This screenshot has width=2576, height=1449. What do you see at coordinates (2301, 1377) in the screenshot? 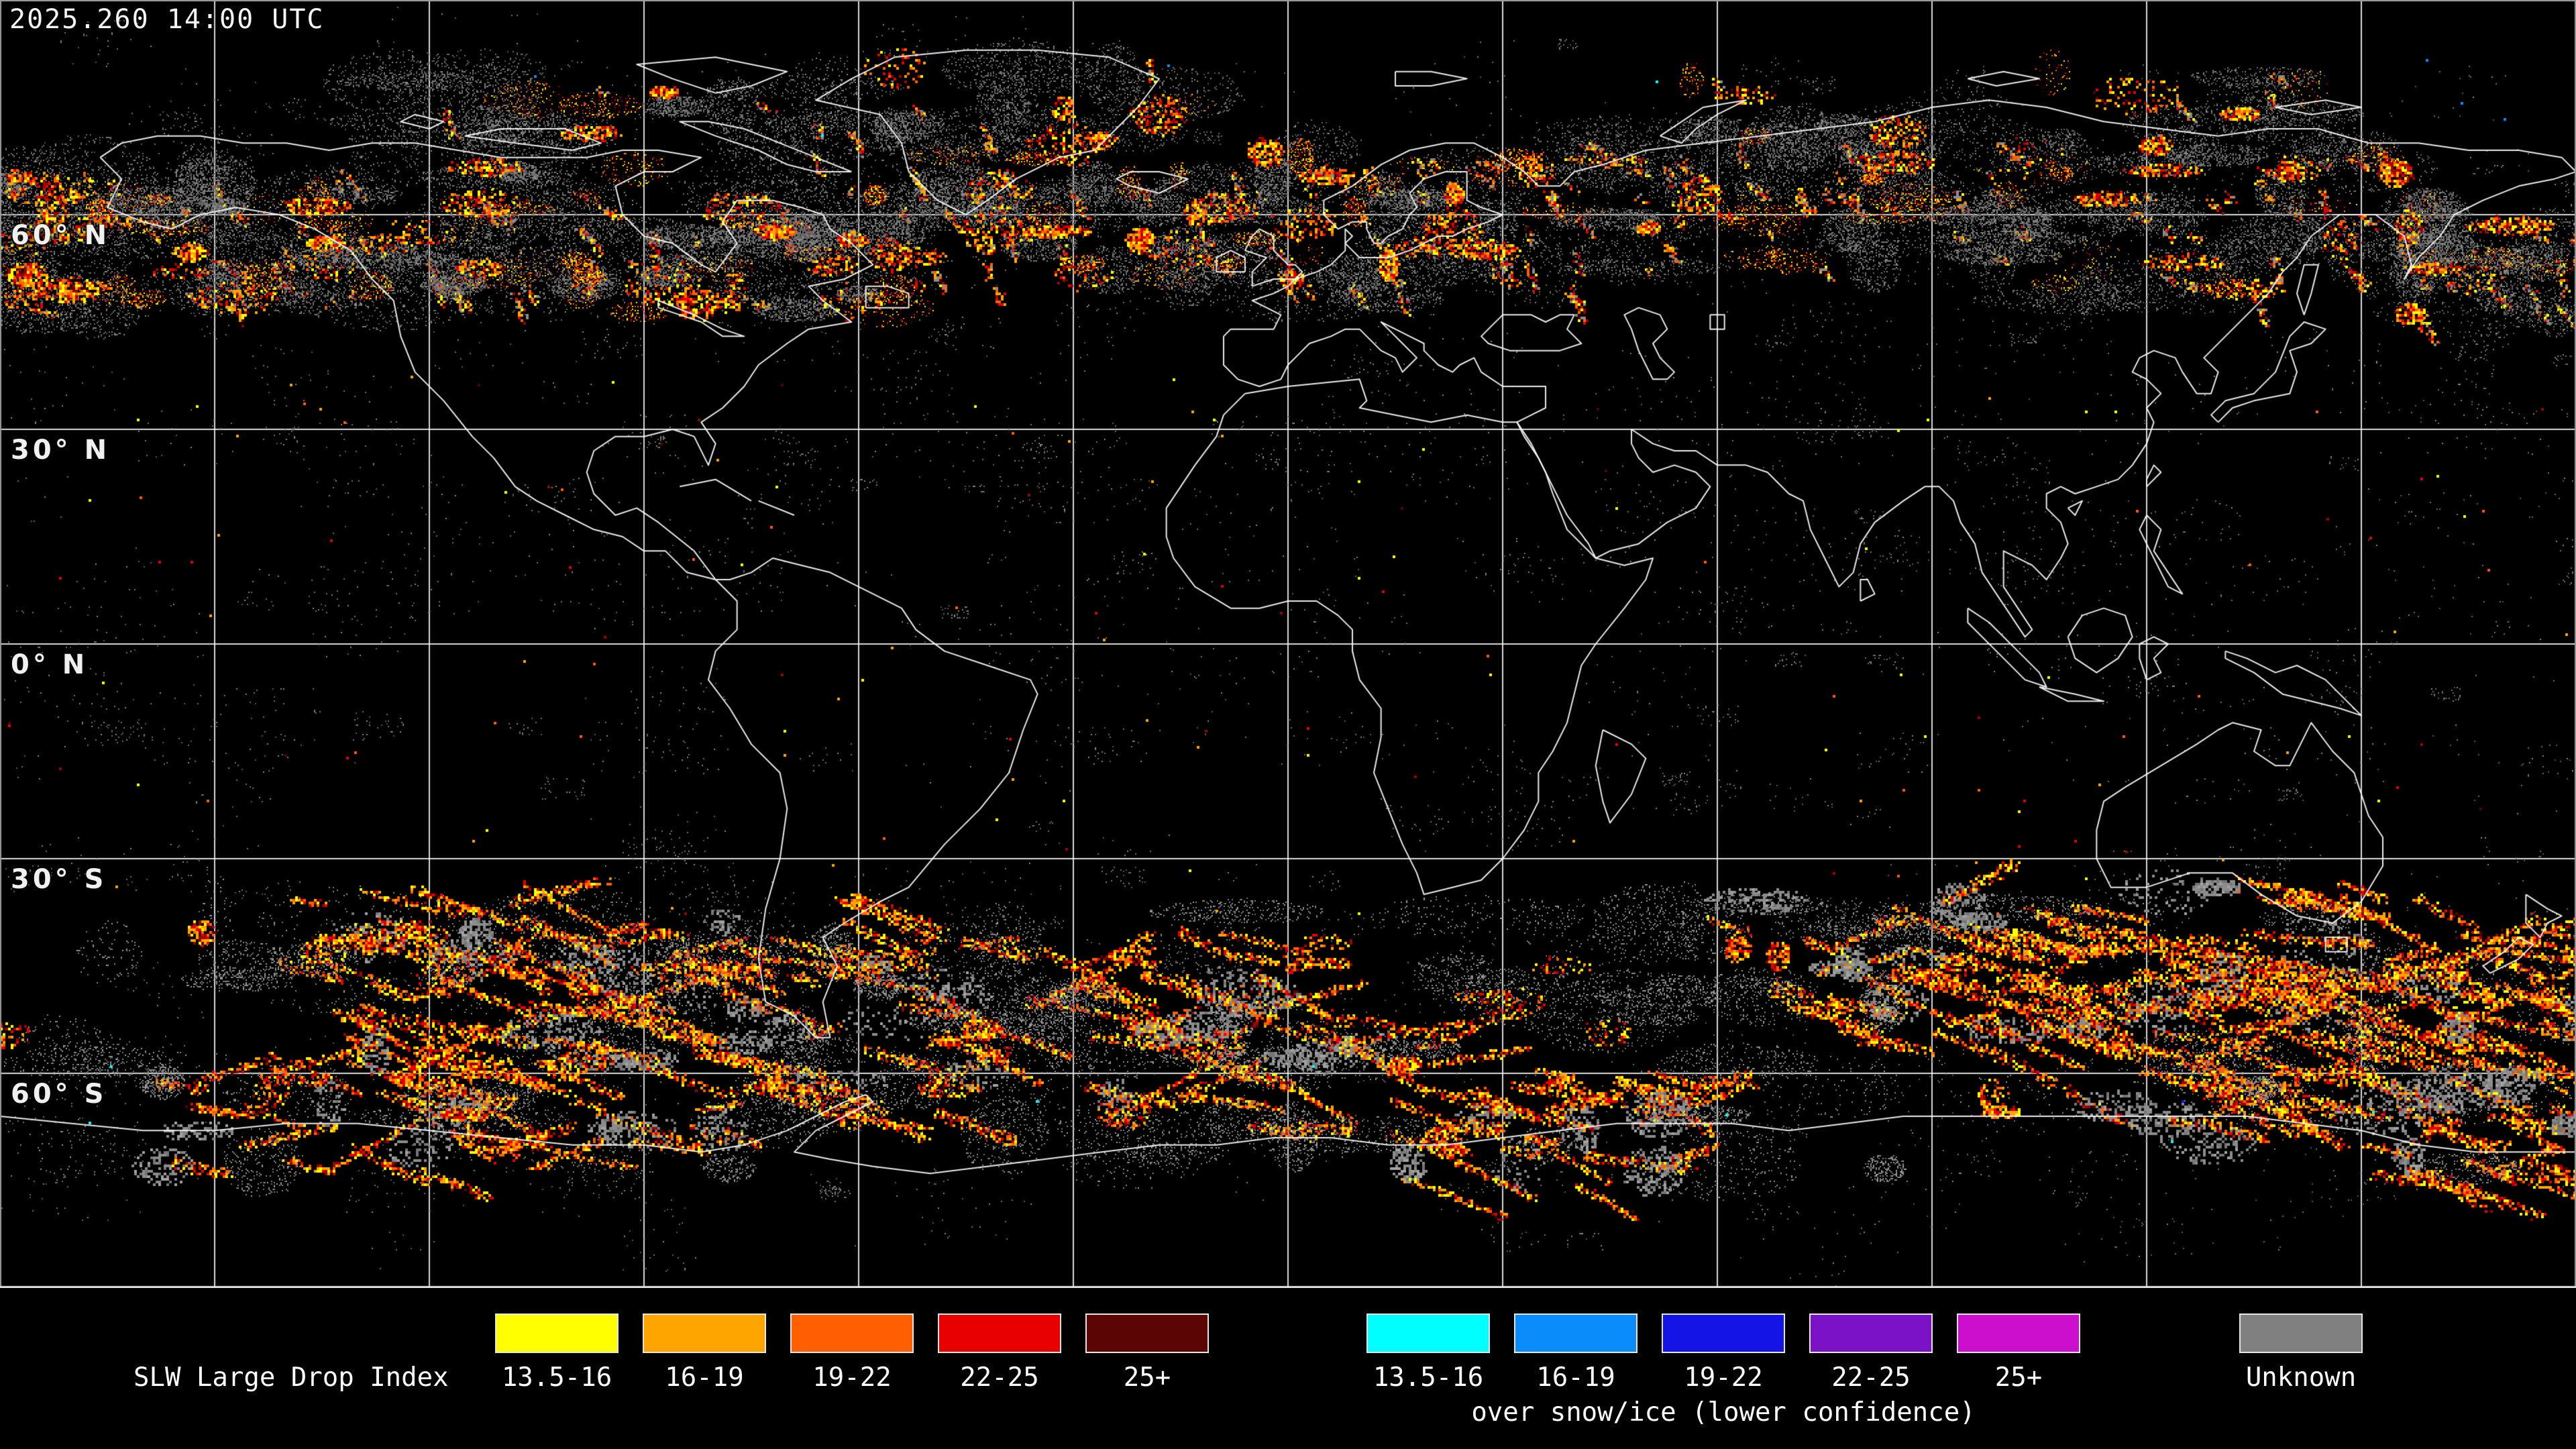
I see `legend-label: Unknown` at bounding box center [2301, 1377].